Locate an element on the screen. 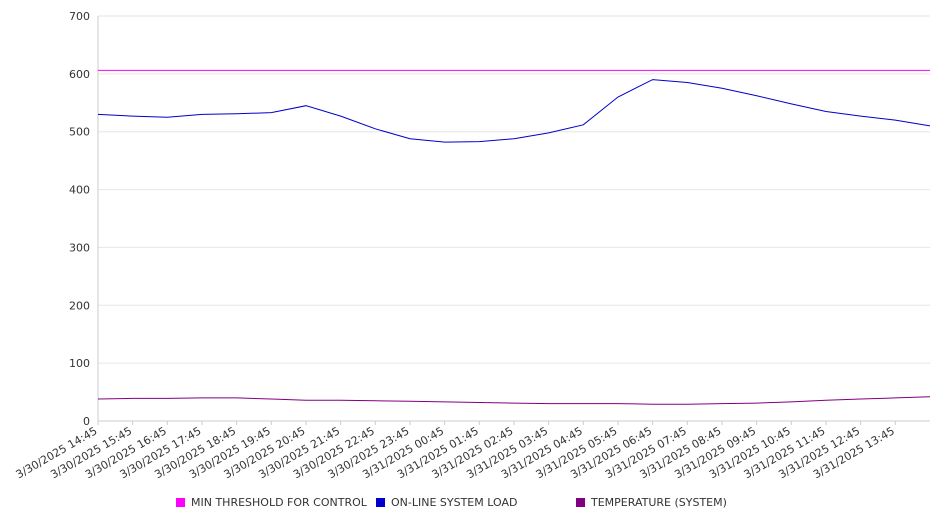 The height and width of the screenshot is (526, 946). y-tick-label: 100 is located at coordinates (79, 363).